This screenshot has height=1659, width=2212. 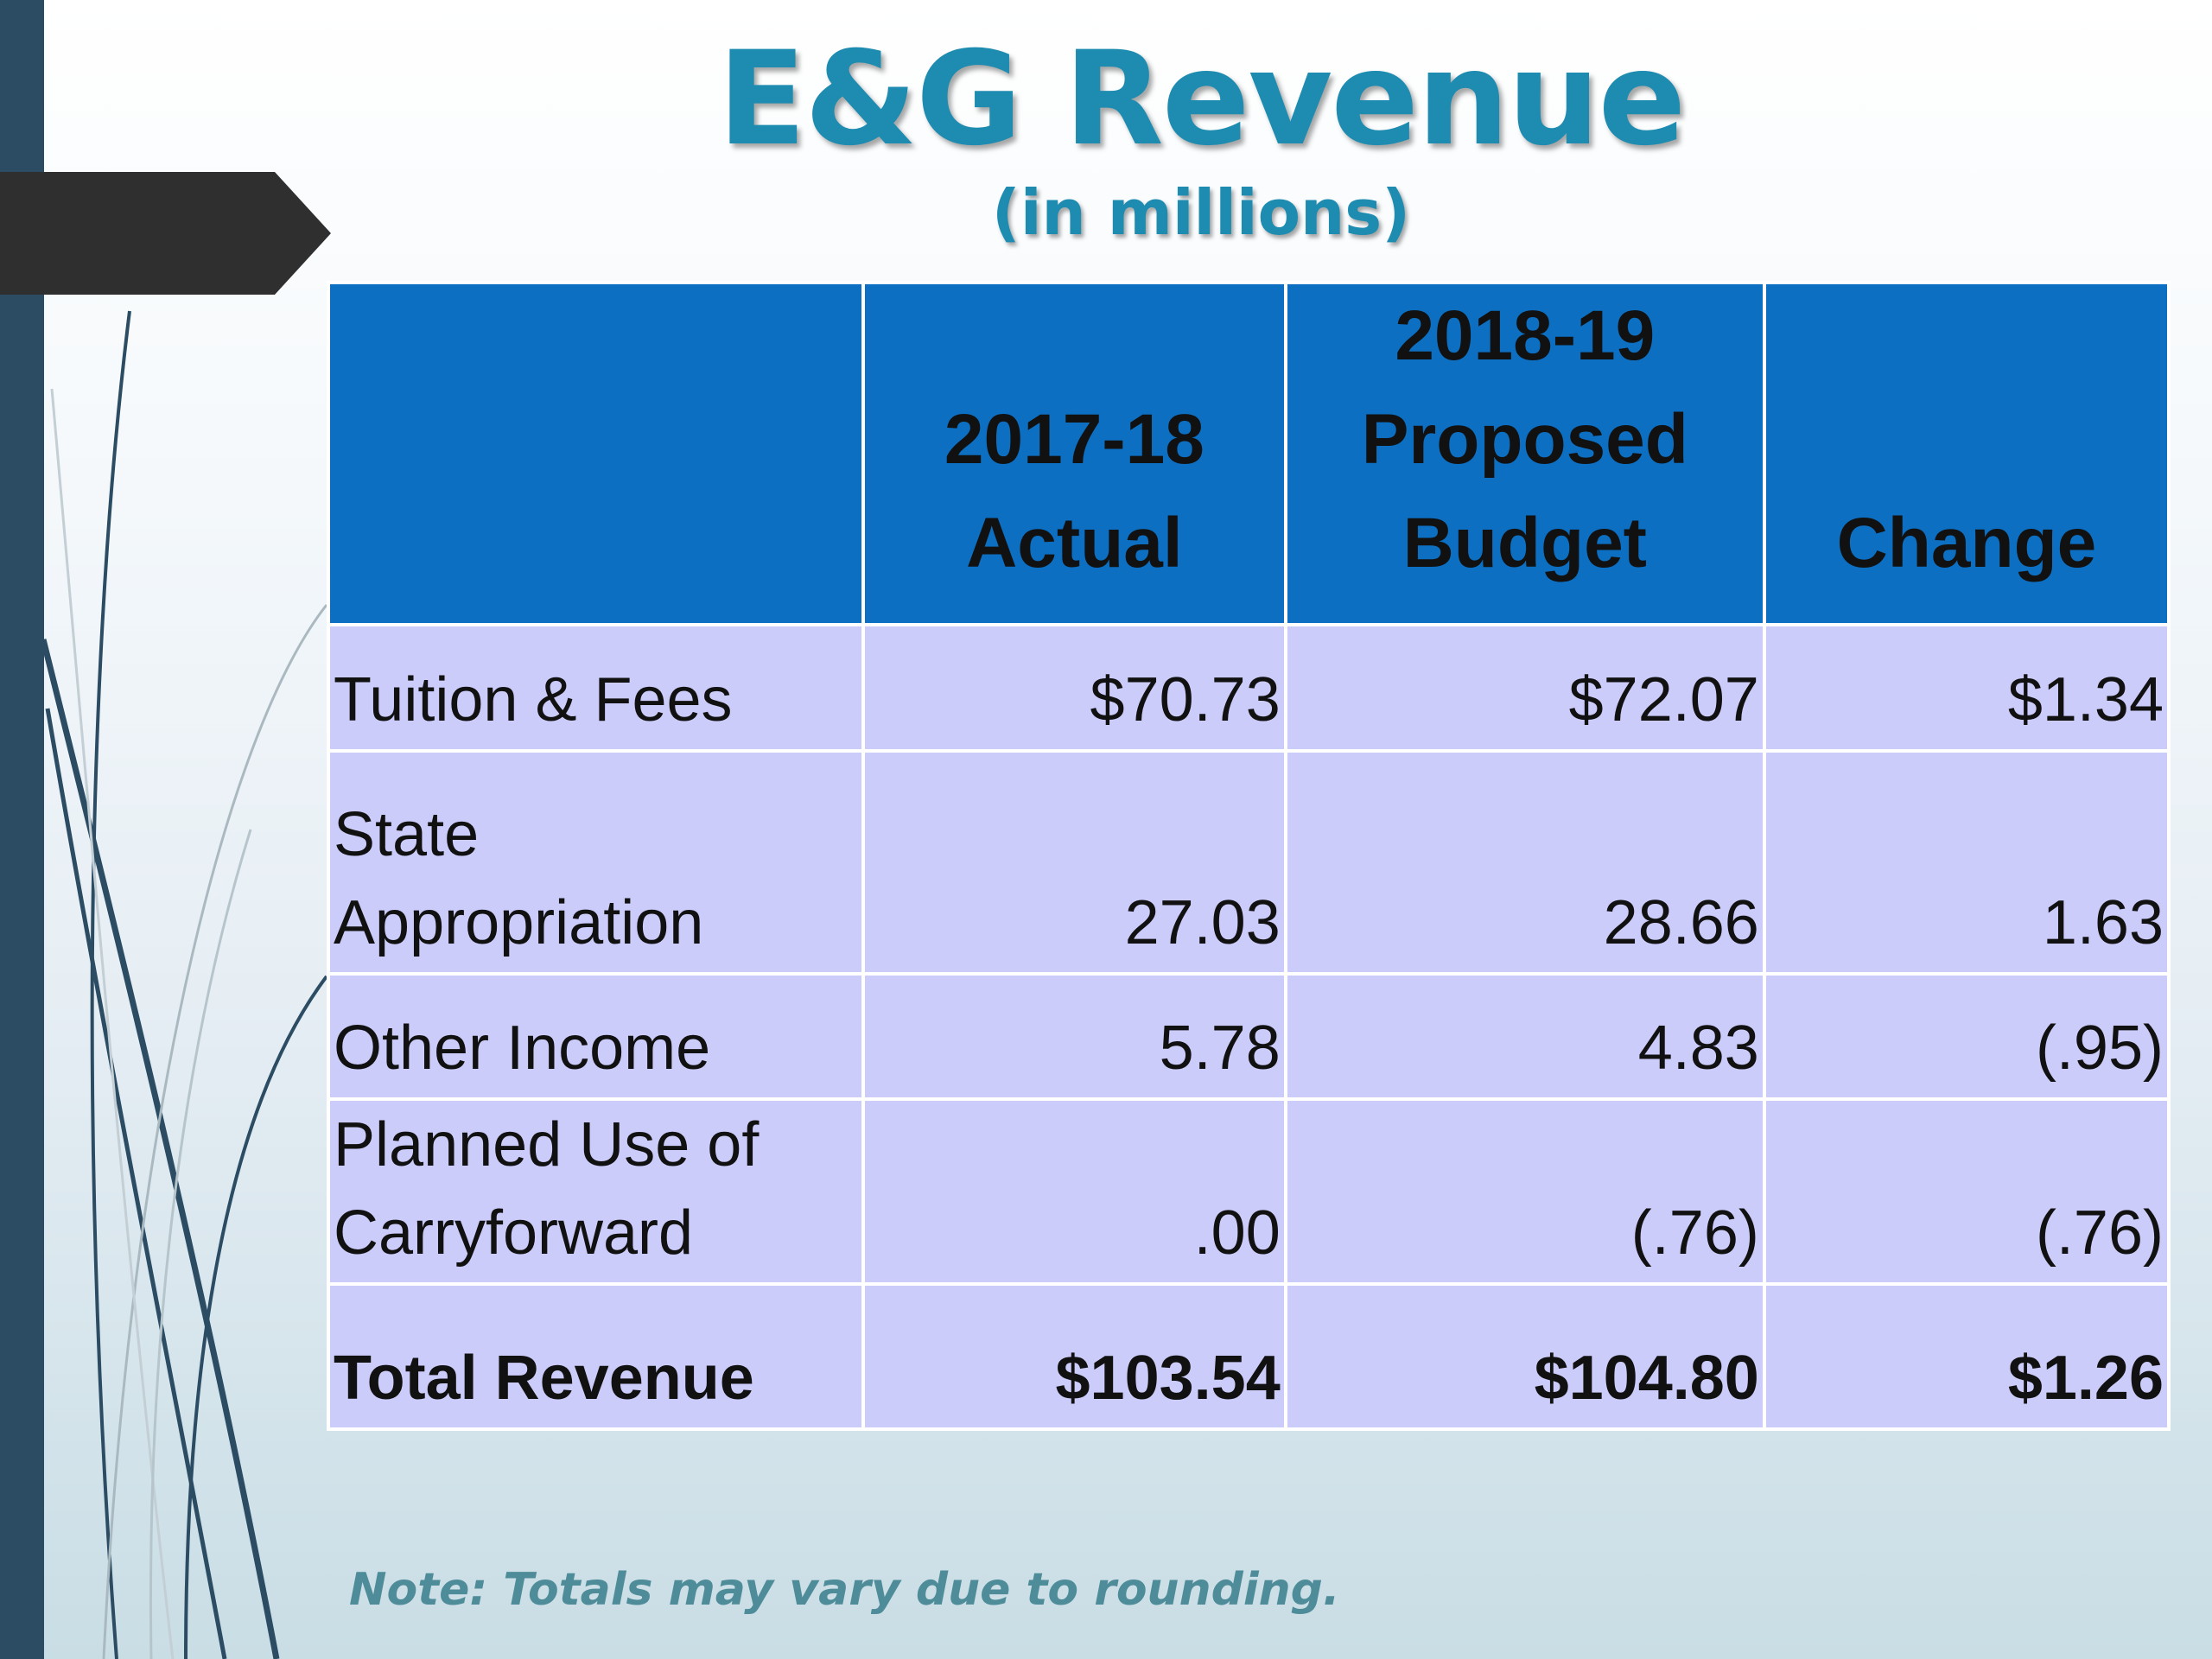 What do you see at coordinates (1524, 688) in the screenshot?
I see `proposed-value: $72.07` at bounding box center [1524, 688].